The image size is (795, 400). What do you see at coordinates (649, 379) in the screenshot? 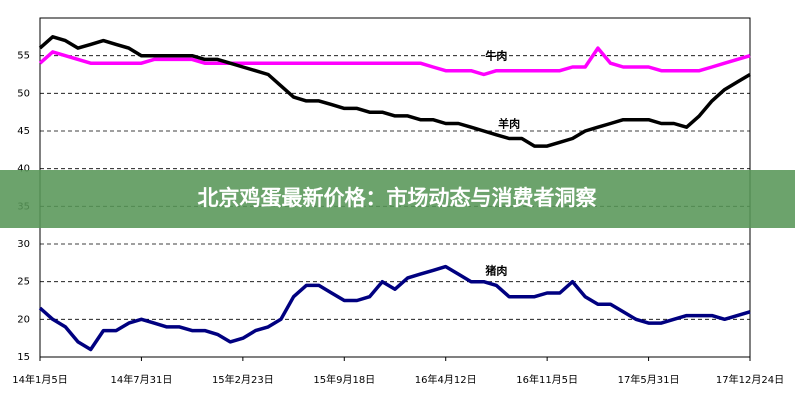
I see `x-tick-label: 17年5月31日` at bounding box center [649, 379].